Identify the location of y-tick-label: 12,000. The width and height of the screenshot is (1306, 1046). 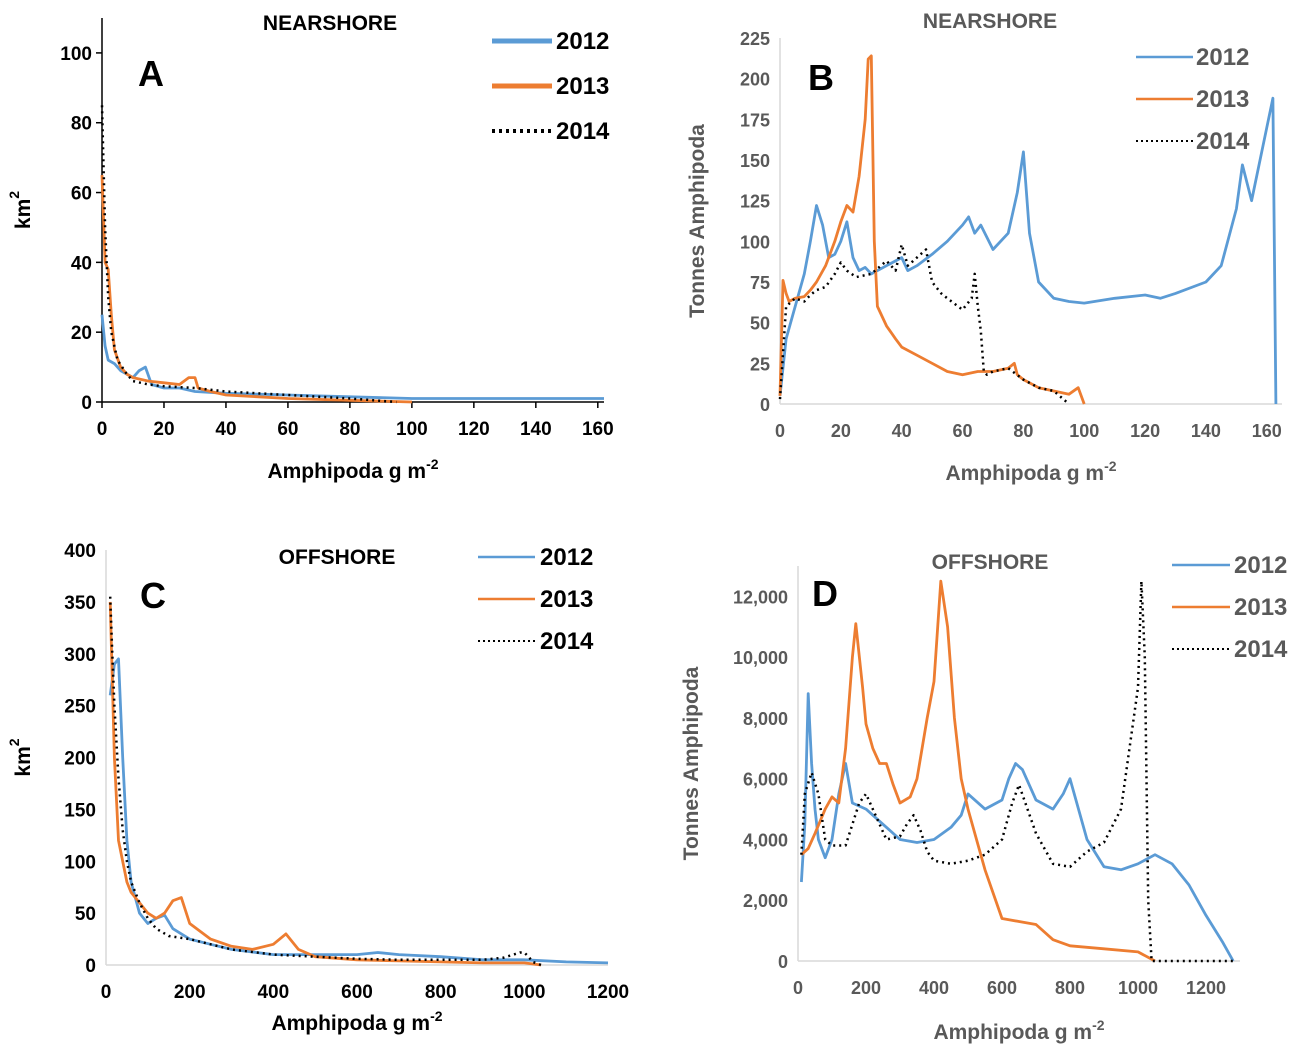
(760, 597).